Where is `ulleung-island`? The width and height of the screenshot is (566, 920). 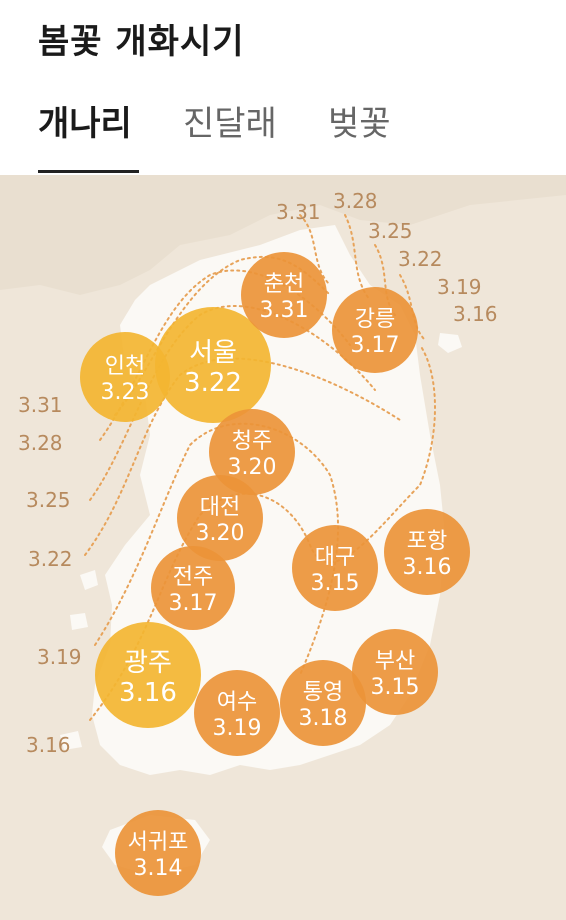 ulleung-island is located at coordinates (450, 343).